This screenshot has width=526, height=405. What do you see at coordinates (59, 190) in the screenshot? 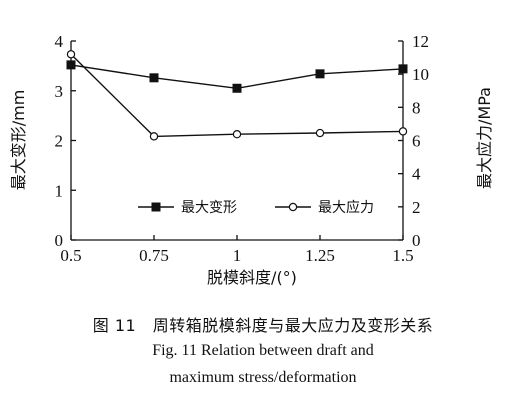
I see `left-y-tick-label: 1` at bounding box center [59, 190].